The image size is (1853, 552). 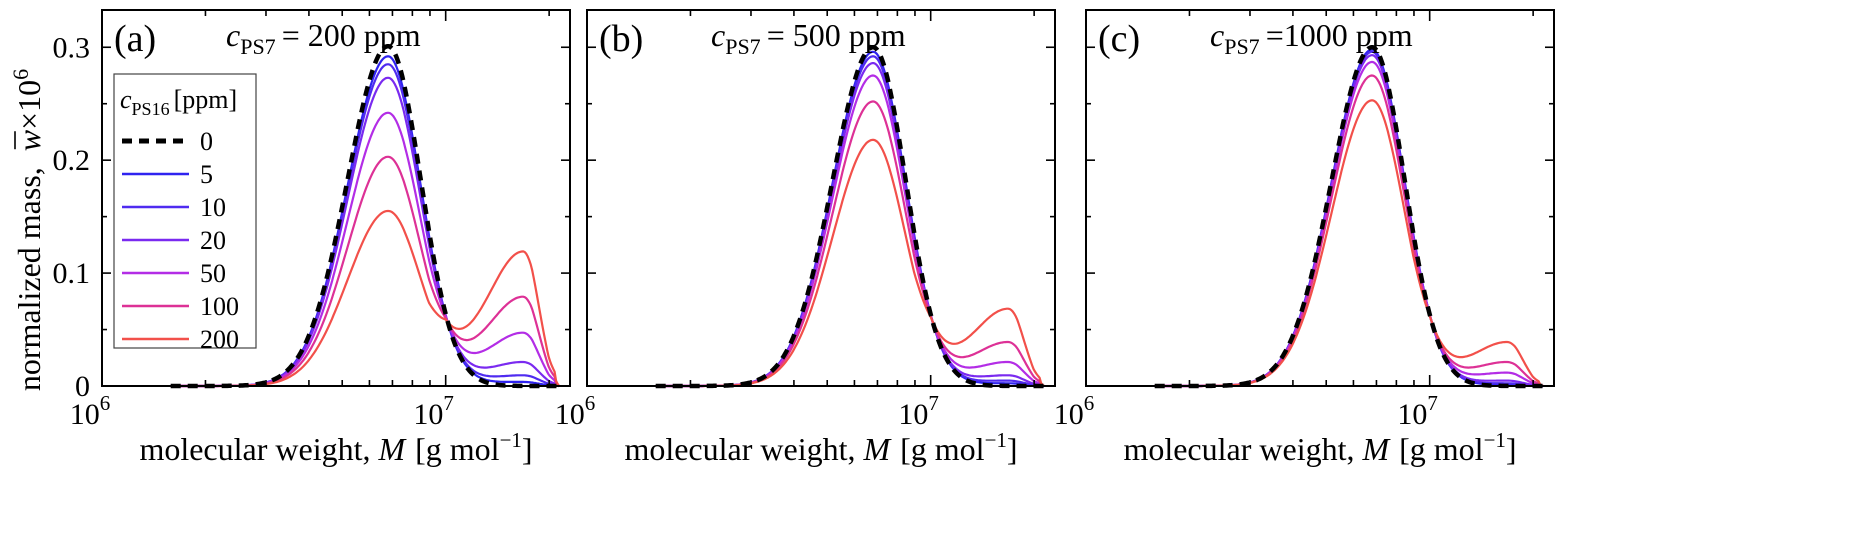 I want to click on panel-label: (b), so click(x=621, y=39).